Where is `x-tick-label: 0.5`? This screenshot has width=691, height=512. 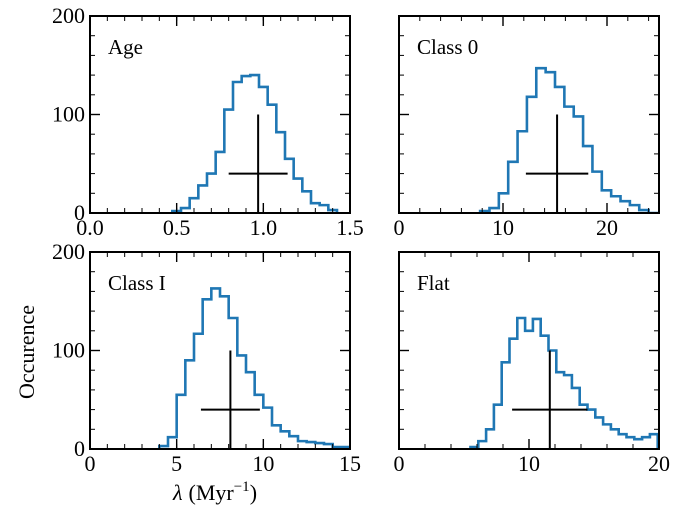 x-tick-label: 0.5 is located at coordinates (177, 227).